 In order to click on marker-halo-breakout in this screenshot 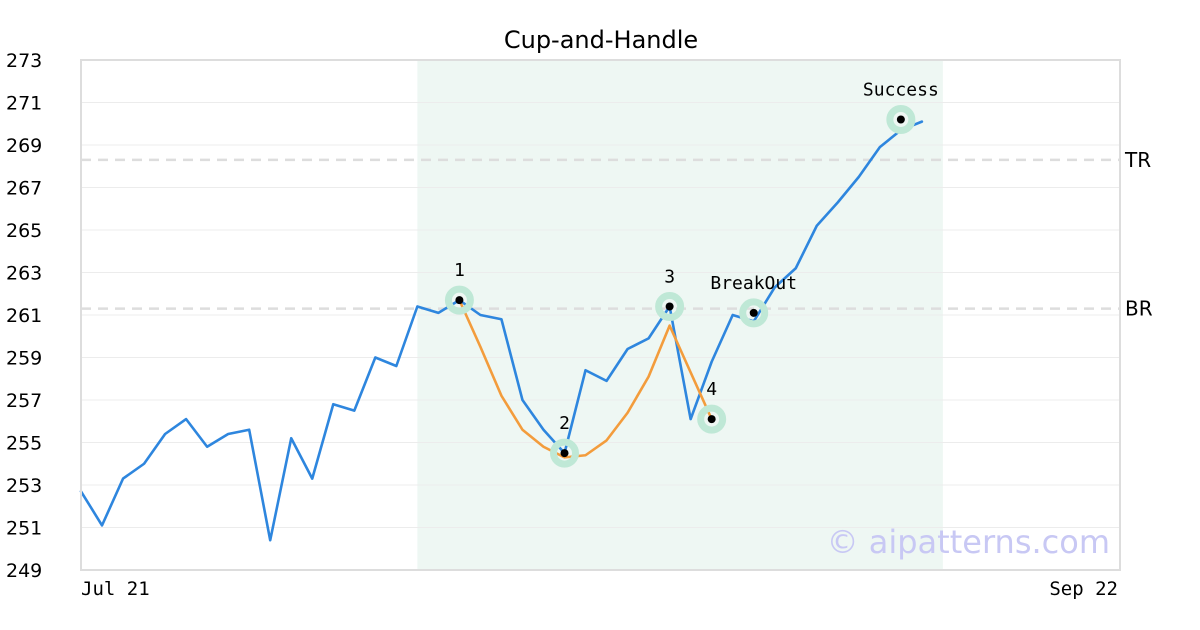, I will do `click(754, 313)`.